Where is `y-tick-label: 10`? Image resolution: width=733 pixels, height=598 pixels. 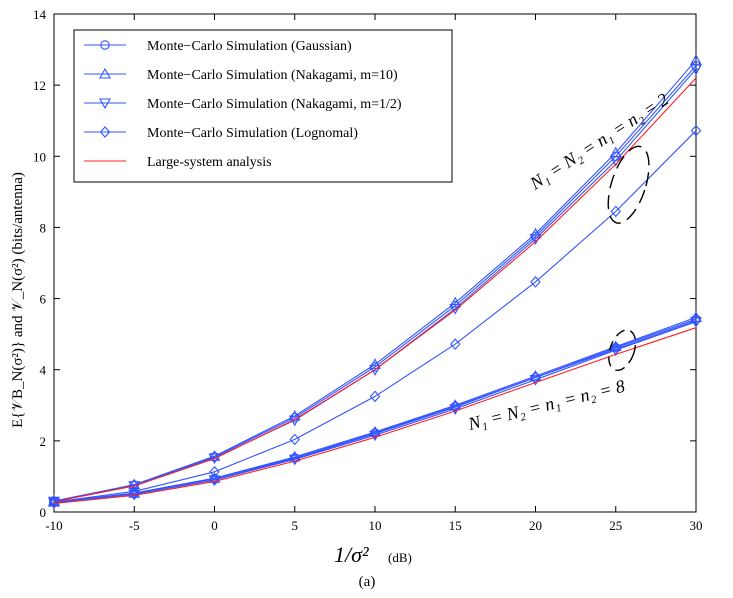
y-tick-label: 10 is located at coordinates (39, 156).